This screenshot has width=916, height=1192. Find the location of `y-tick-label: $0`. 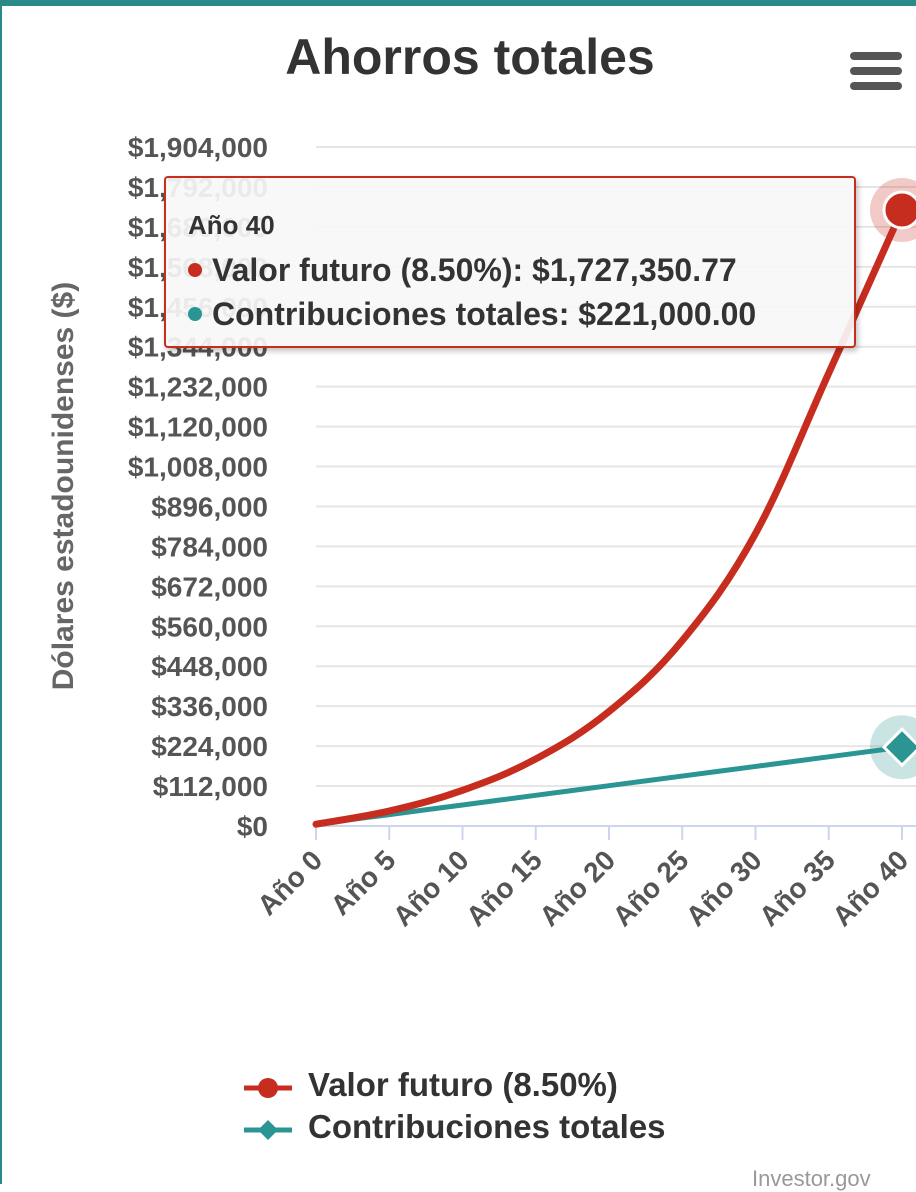

y-tick-label: $0 is located at coordinates (252, 826).